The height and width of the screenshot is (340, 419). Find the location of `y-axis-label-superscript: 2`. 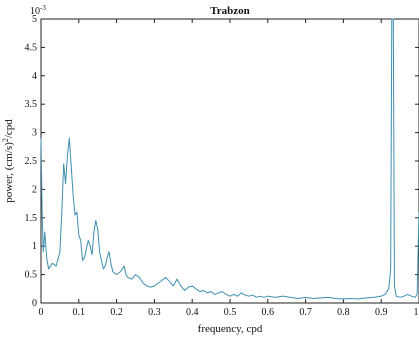

y-axis-label-superscript: 2 is located at coordinates (5, 140).